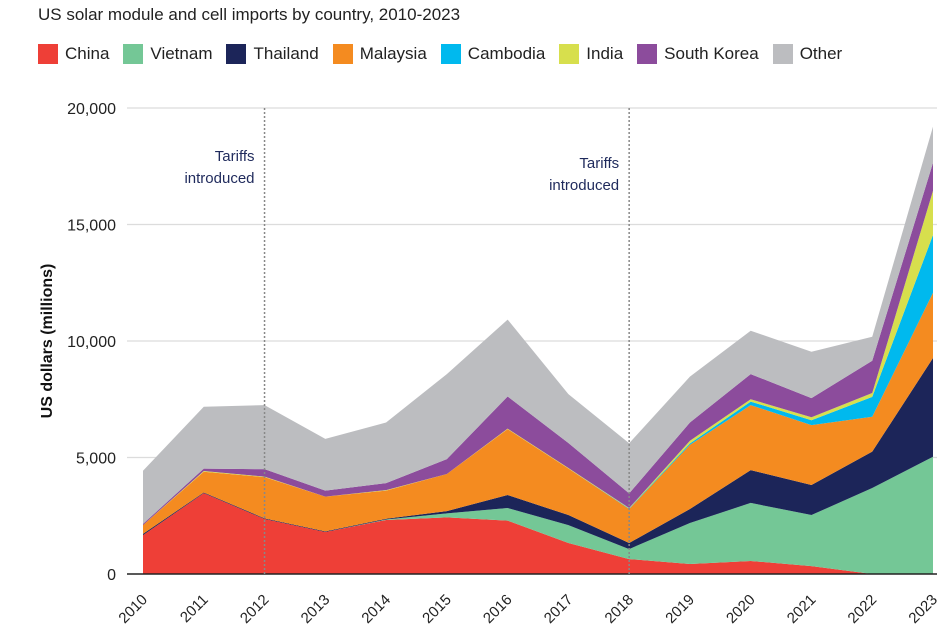 The width and height of the screenshot is (947, 629). I want to click on x-tick-label: 2015, so click(437, 609).